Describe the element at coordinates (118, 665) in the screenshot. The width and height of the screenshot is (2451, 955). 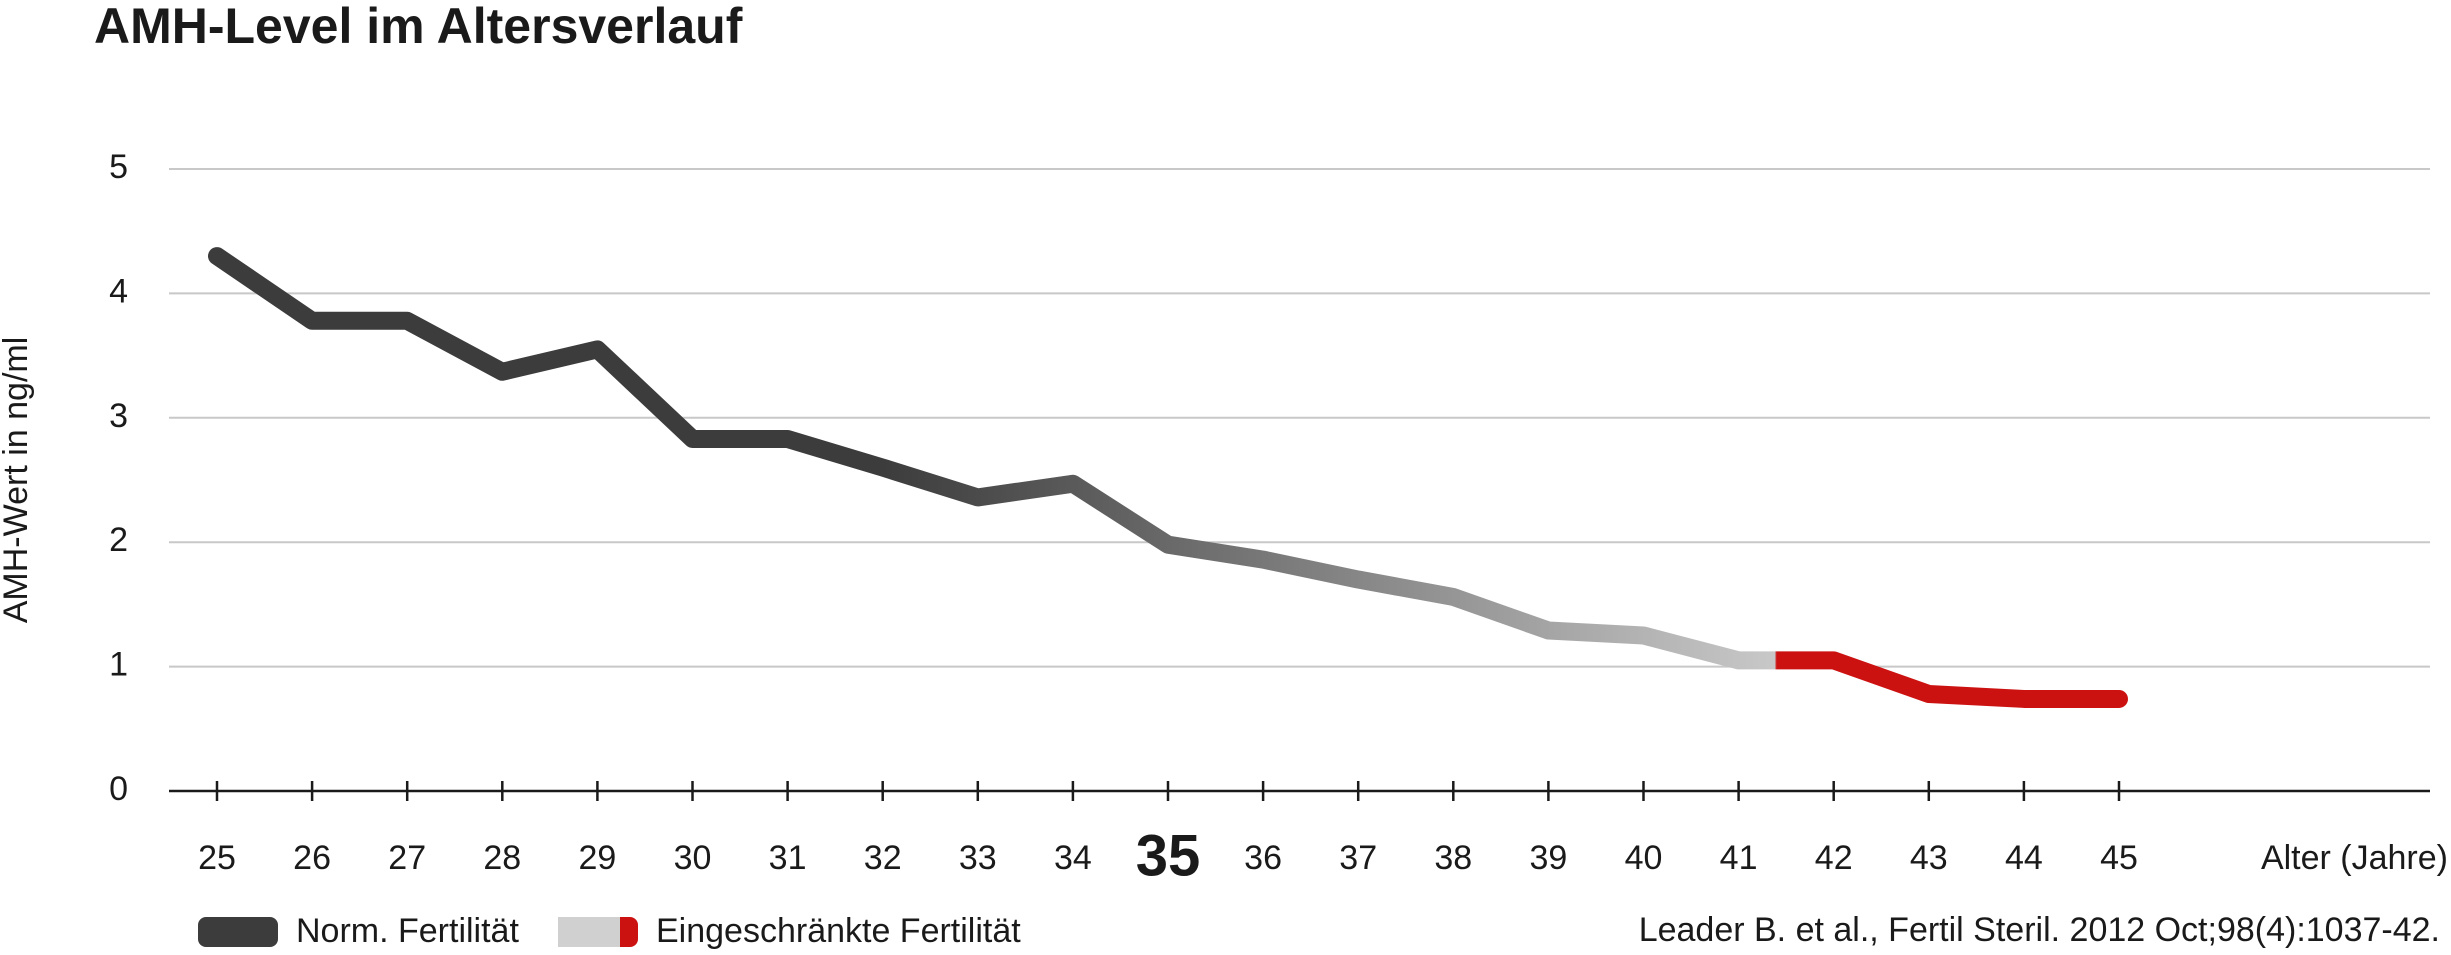
I see `y-tick-label: 1` at that location.